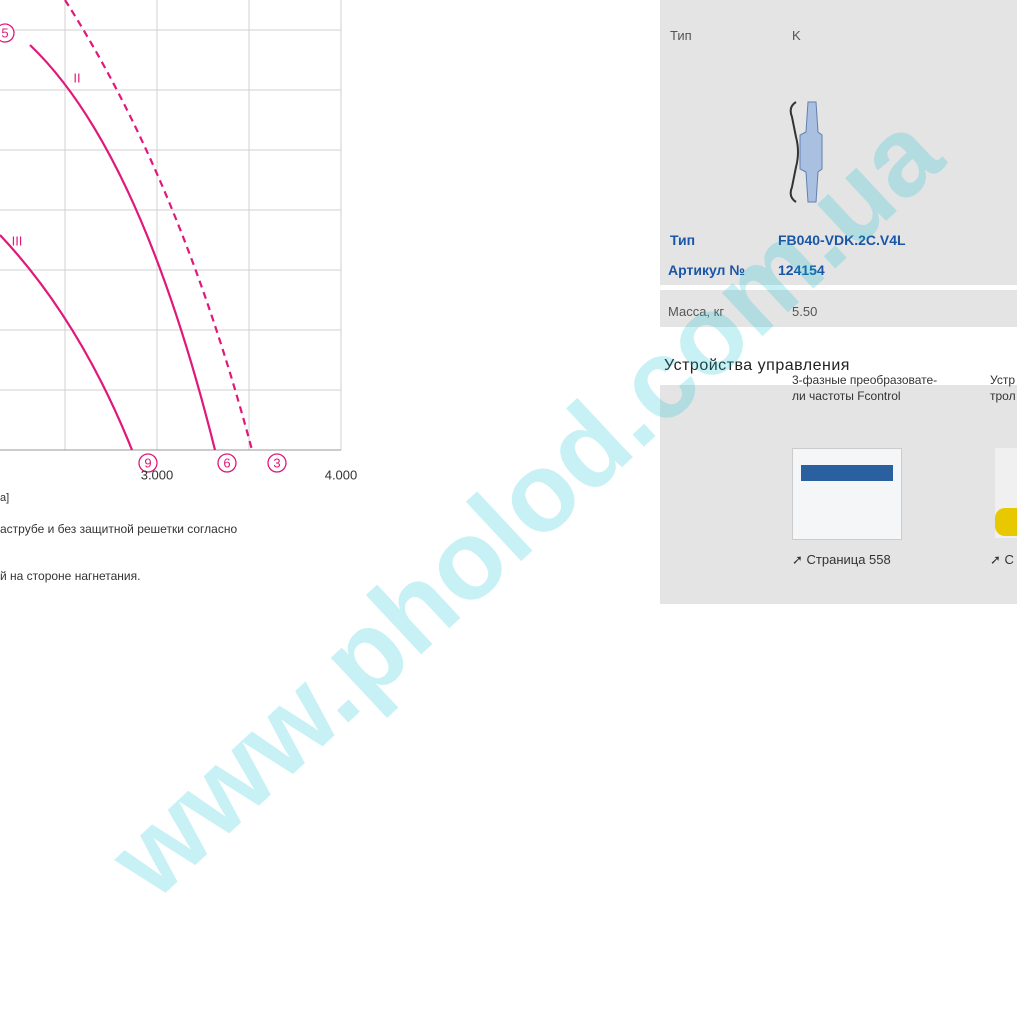  I want to click on point-label: 5, so click(4, 32).